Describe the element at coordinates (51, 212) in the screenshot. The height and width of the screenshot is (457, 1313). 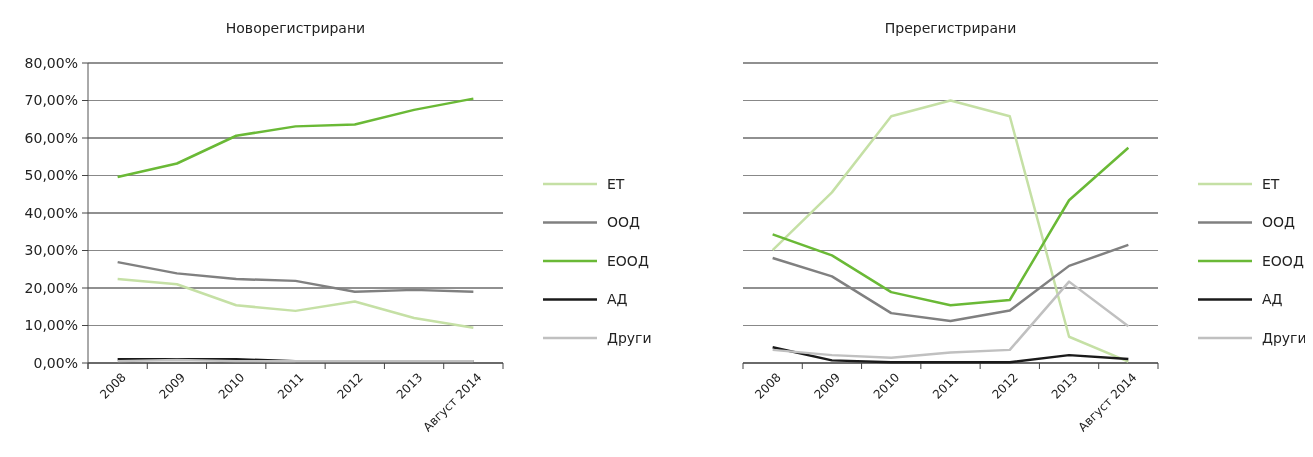
I see `y-tick-label: 40,00%` at that location.